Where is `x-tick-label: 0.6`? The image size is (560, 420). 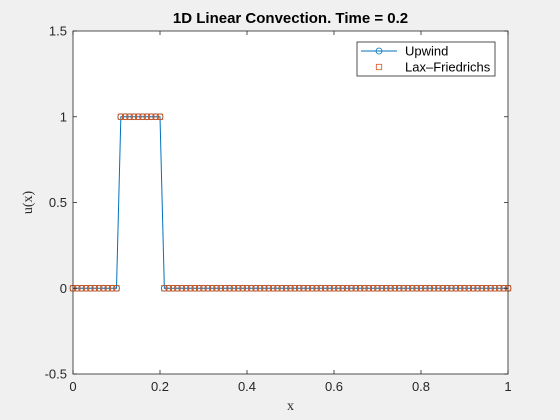
x-tick-label: 0.6 is located at coordinates (334, 386).